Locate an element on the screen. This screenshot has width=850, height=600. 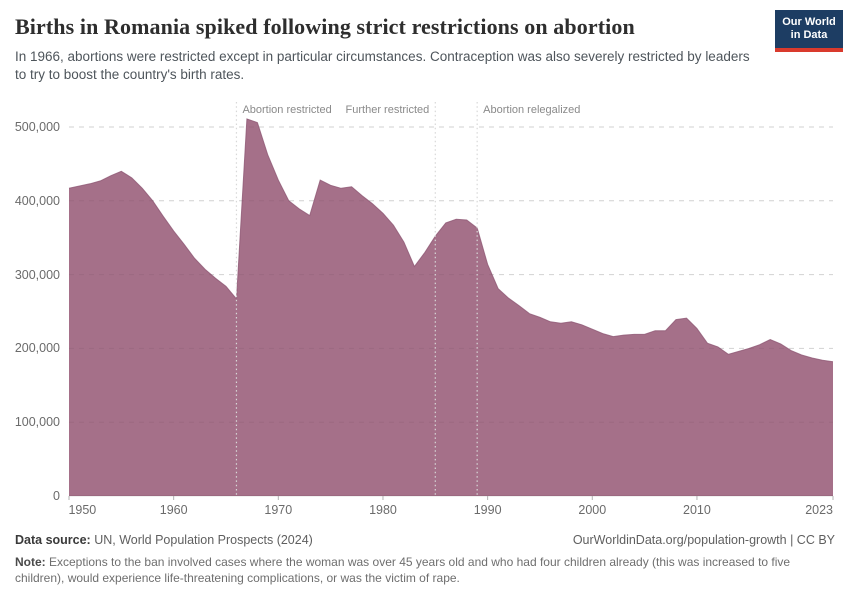
x-axis-label: 1980 is located at coordinates (383, 510).